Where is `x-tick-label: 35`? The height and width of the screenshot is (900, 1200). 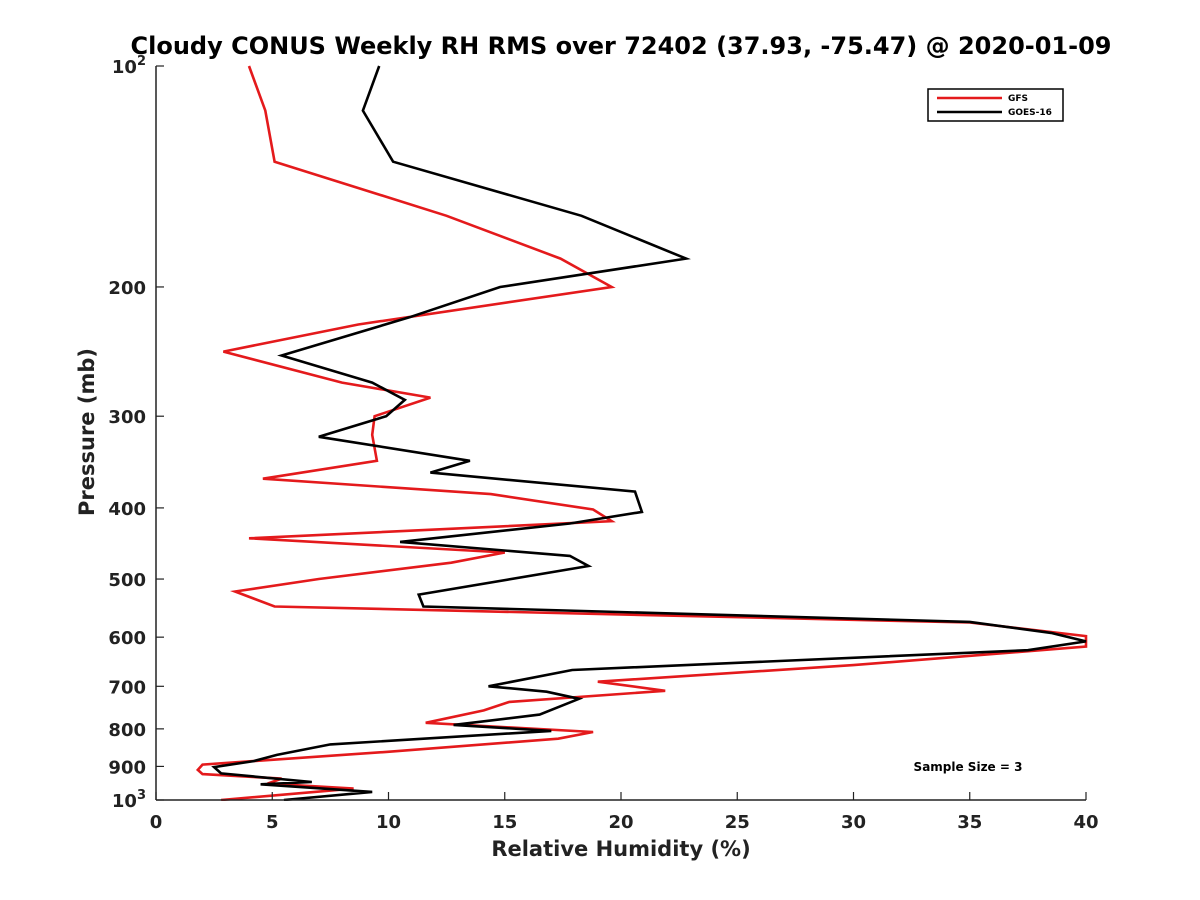 x-tick-label: 35 is located at coordinates (969, 822).